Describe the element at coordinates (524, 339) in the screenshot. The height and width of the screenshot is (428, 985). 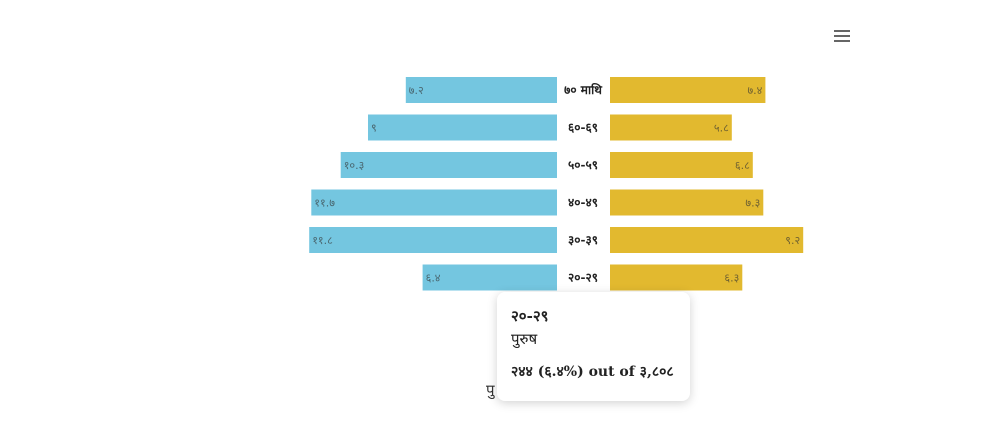
I see `tooltip-series: पुरुष` at that location.